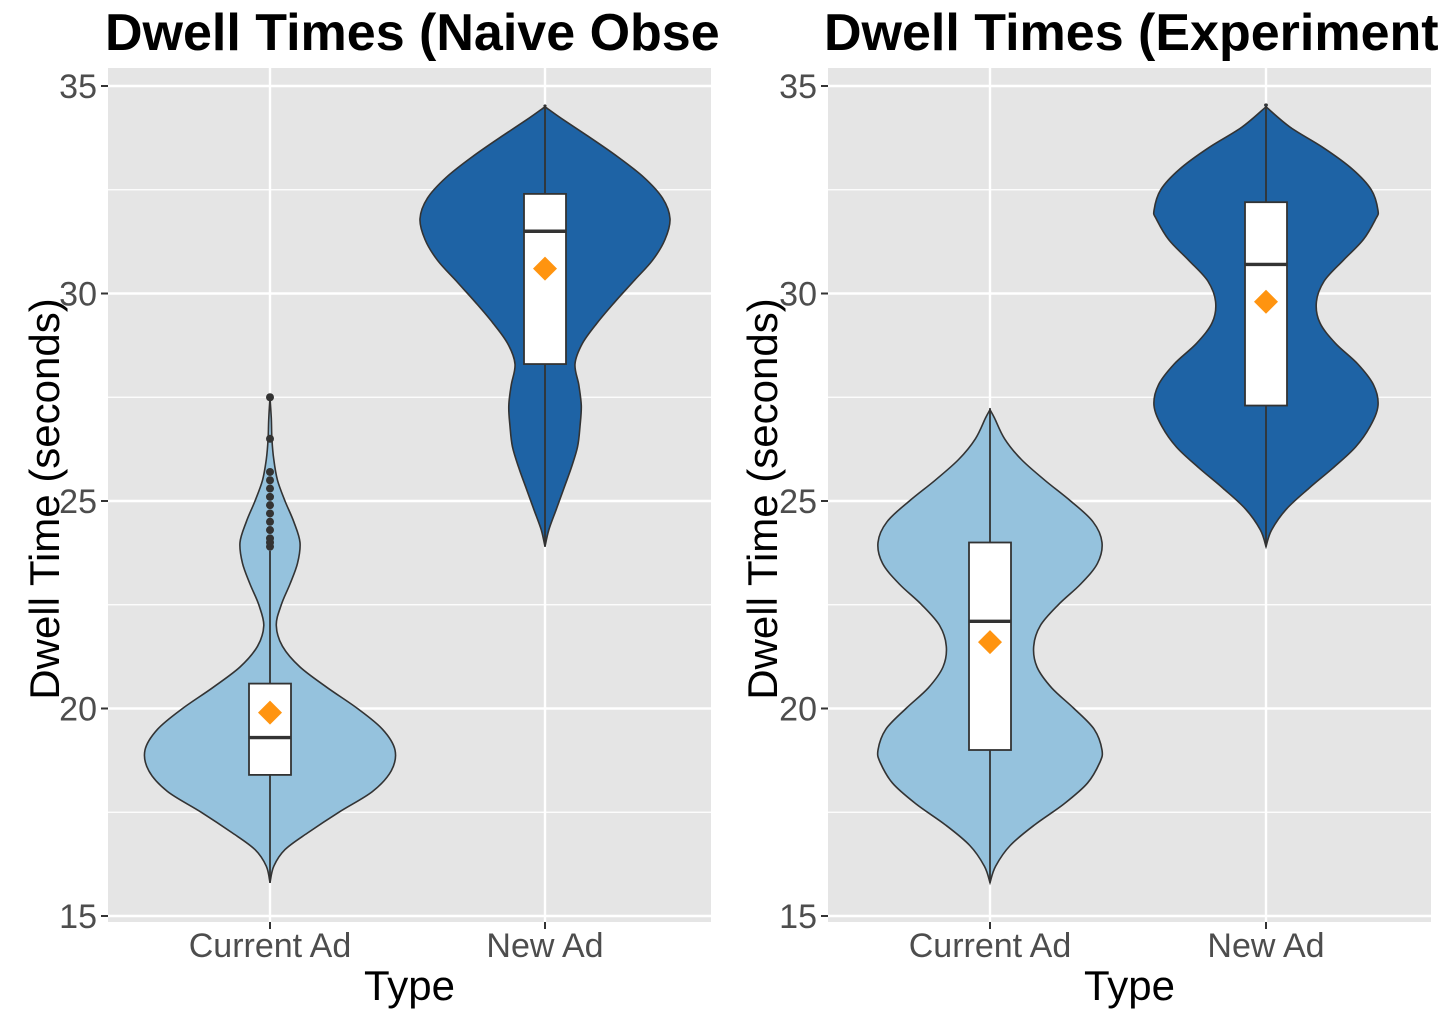 The width and height of the screenshot is (1440, 1020). Describe the element at coordinates (270, 729) in the screenshot. I see `box` at that location.